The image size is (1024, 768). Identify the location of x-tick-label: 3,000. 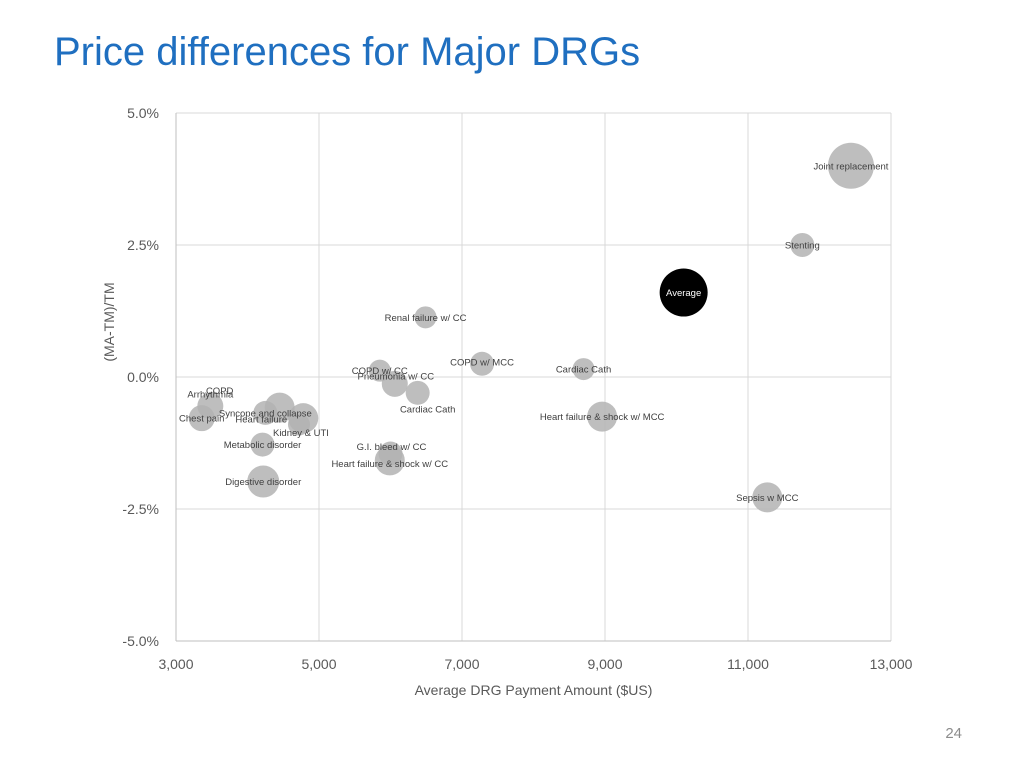
(175, 664).